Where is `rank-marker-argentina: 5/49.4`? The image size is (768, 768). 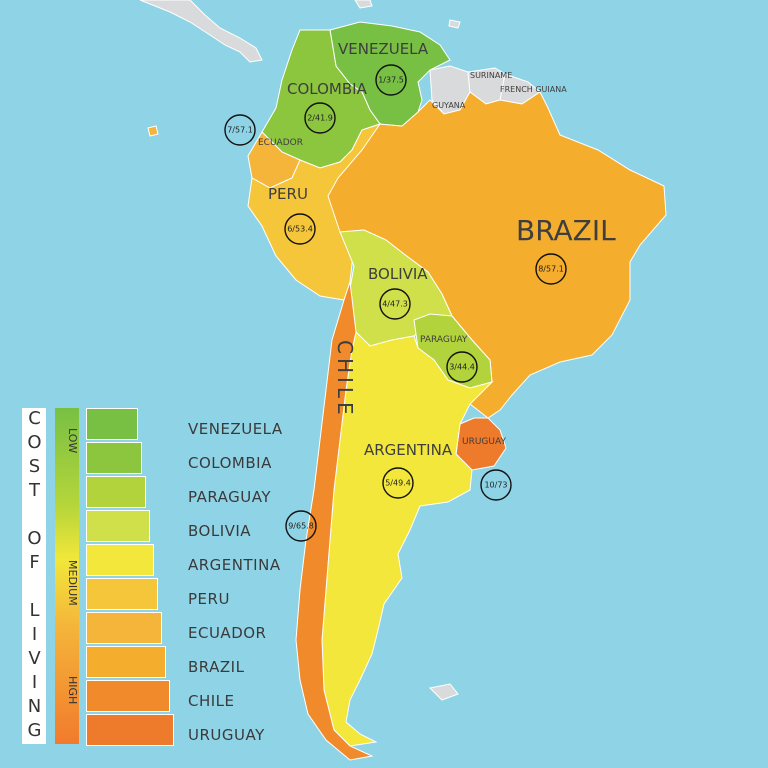 rank-marker-argentina: 5/49.4 is located at coordinates (398, 483).